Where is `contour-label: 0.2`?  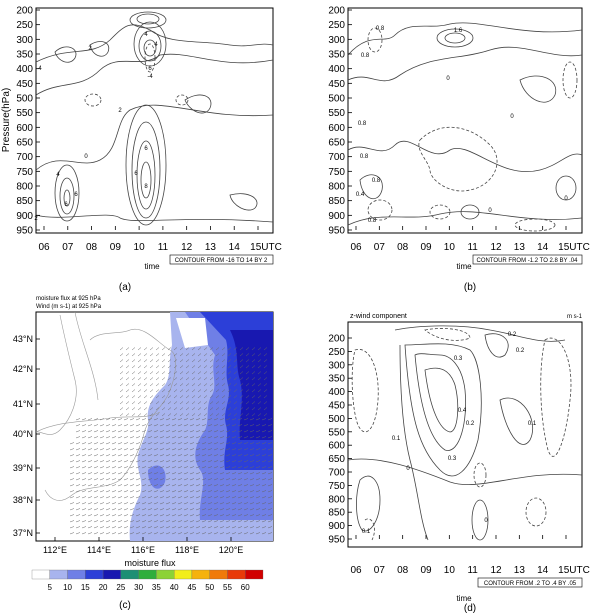 contour-label: 0.2 is located at coordinates (520, 351).